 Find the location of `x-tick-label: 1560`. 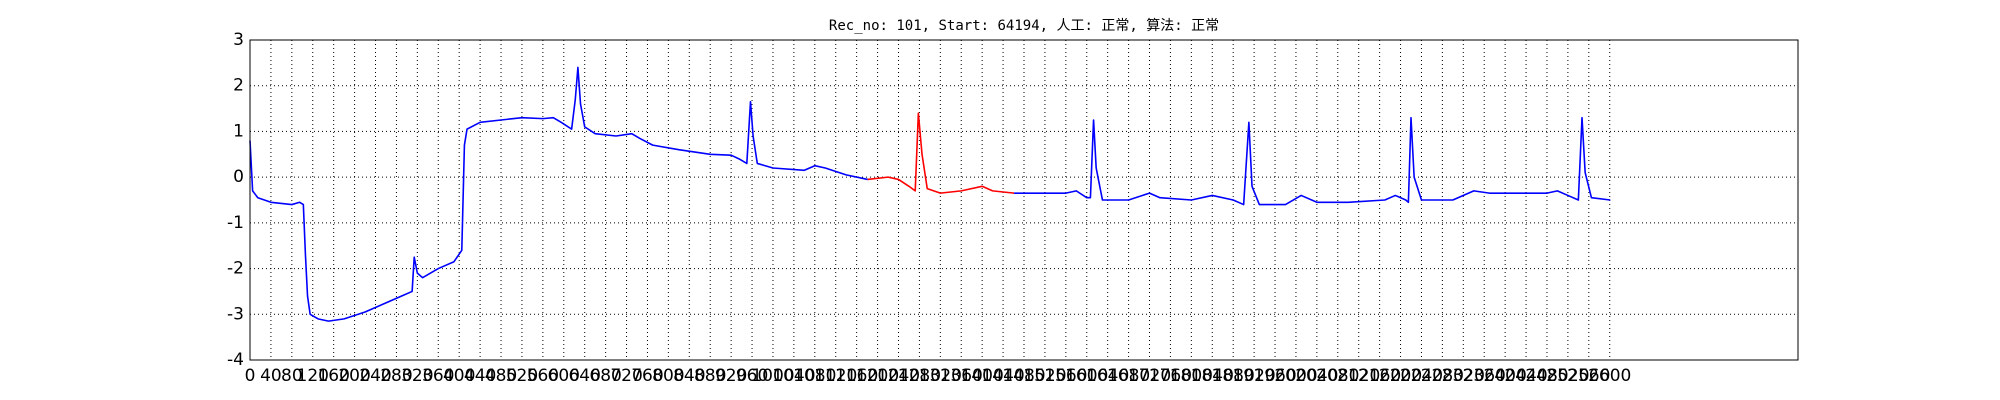

x-tick-label: 1560 is located at coordinates (1065, 376).